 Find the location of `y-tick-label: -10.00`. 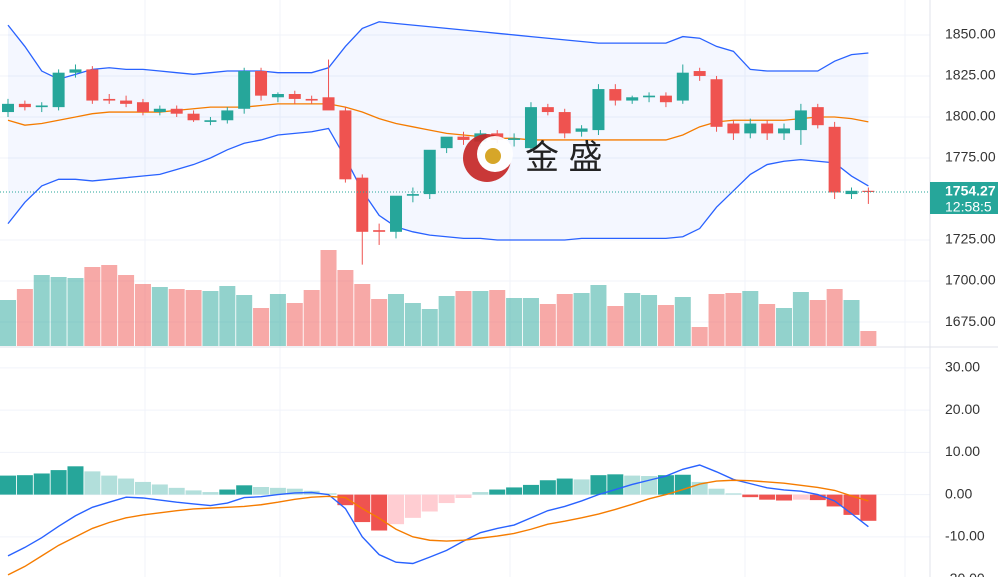

y-tick-label: -10.00 is located at coordinates (965, 536).